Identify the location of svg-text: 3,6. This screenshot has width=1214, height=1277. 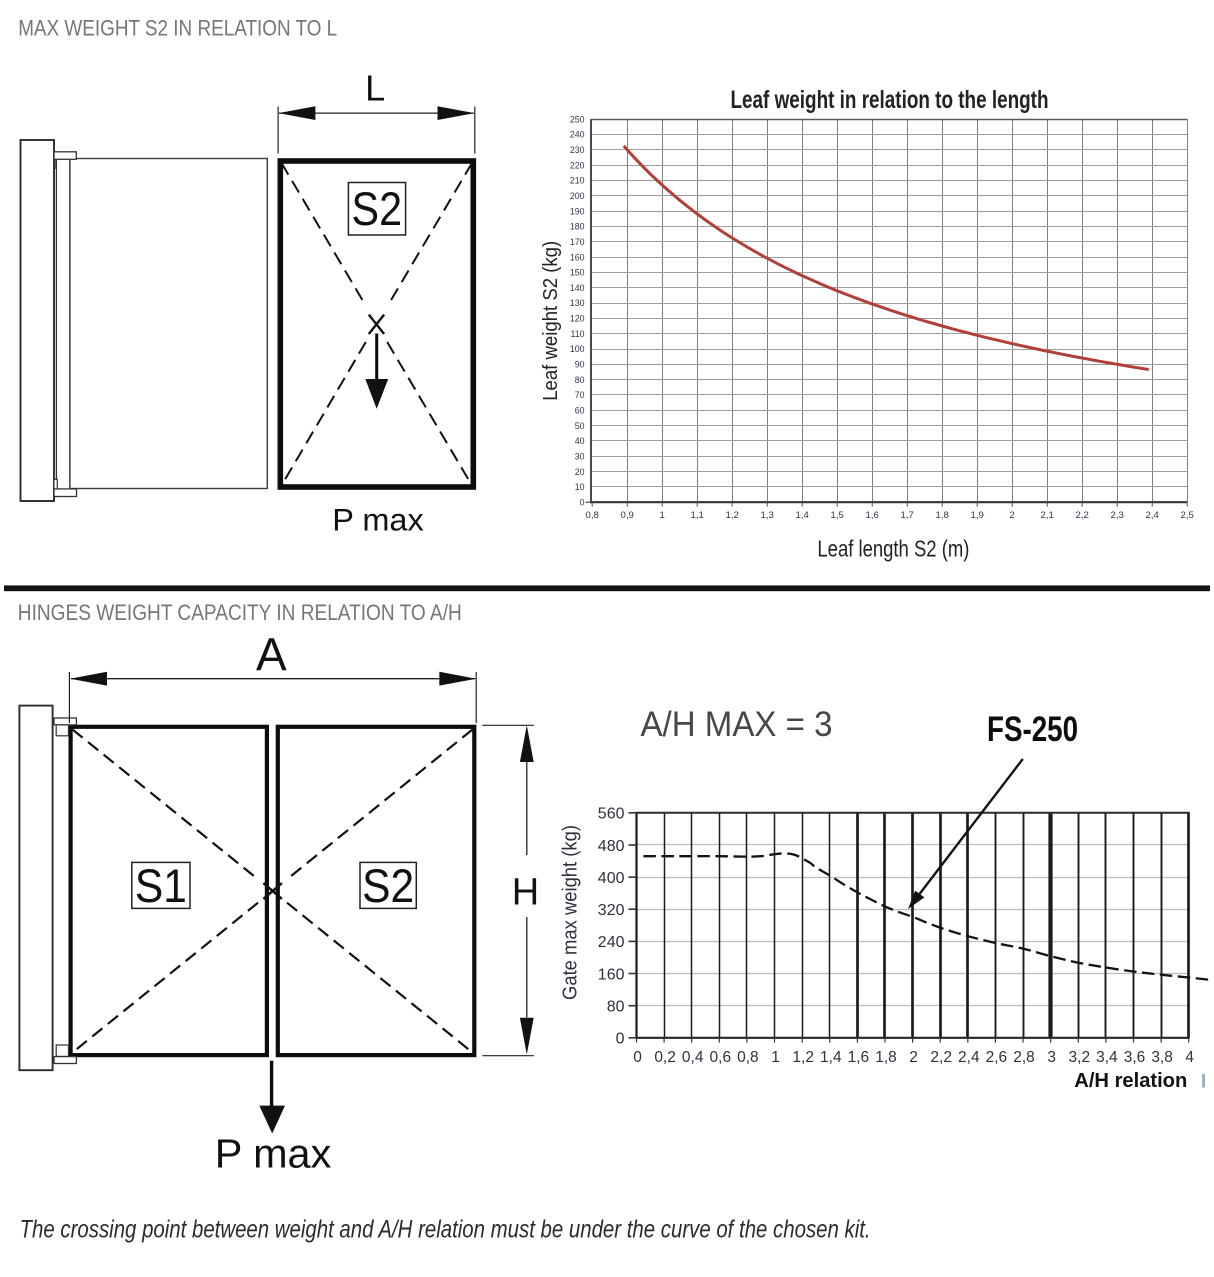
(1135, 1057).